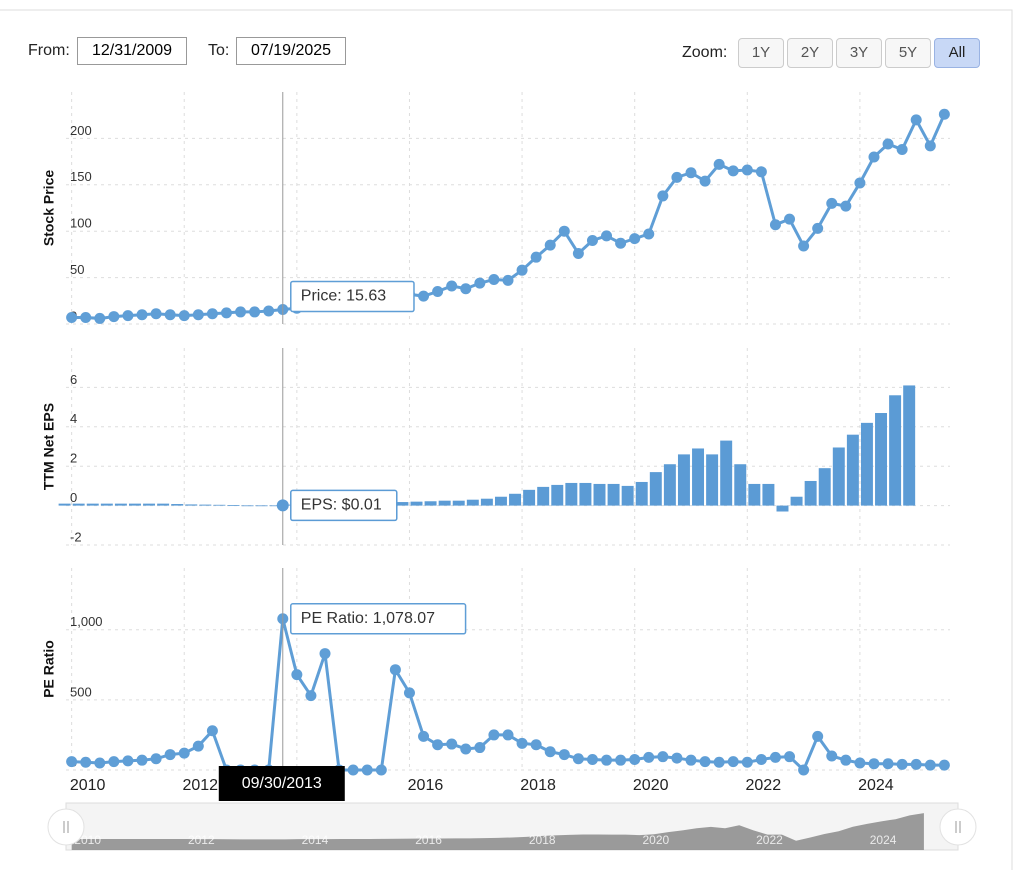  What do you see at coordinates (81, 130) in the screenshot?
I see `y-tick-label: 200` at bounding box center [81, 130].